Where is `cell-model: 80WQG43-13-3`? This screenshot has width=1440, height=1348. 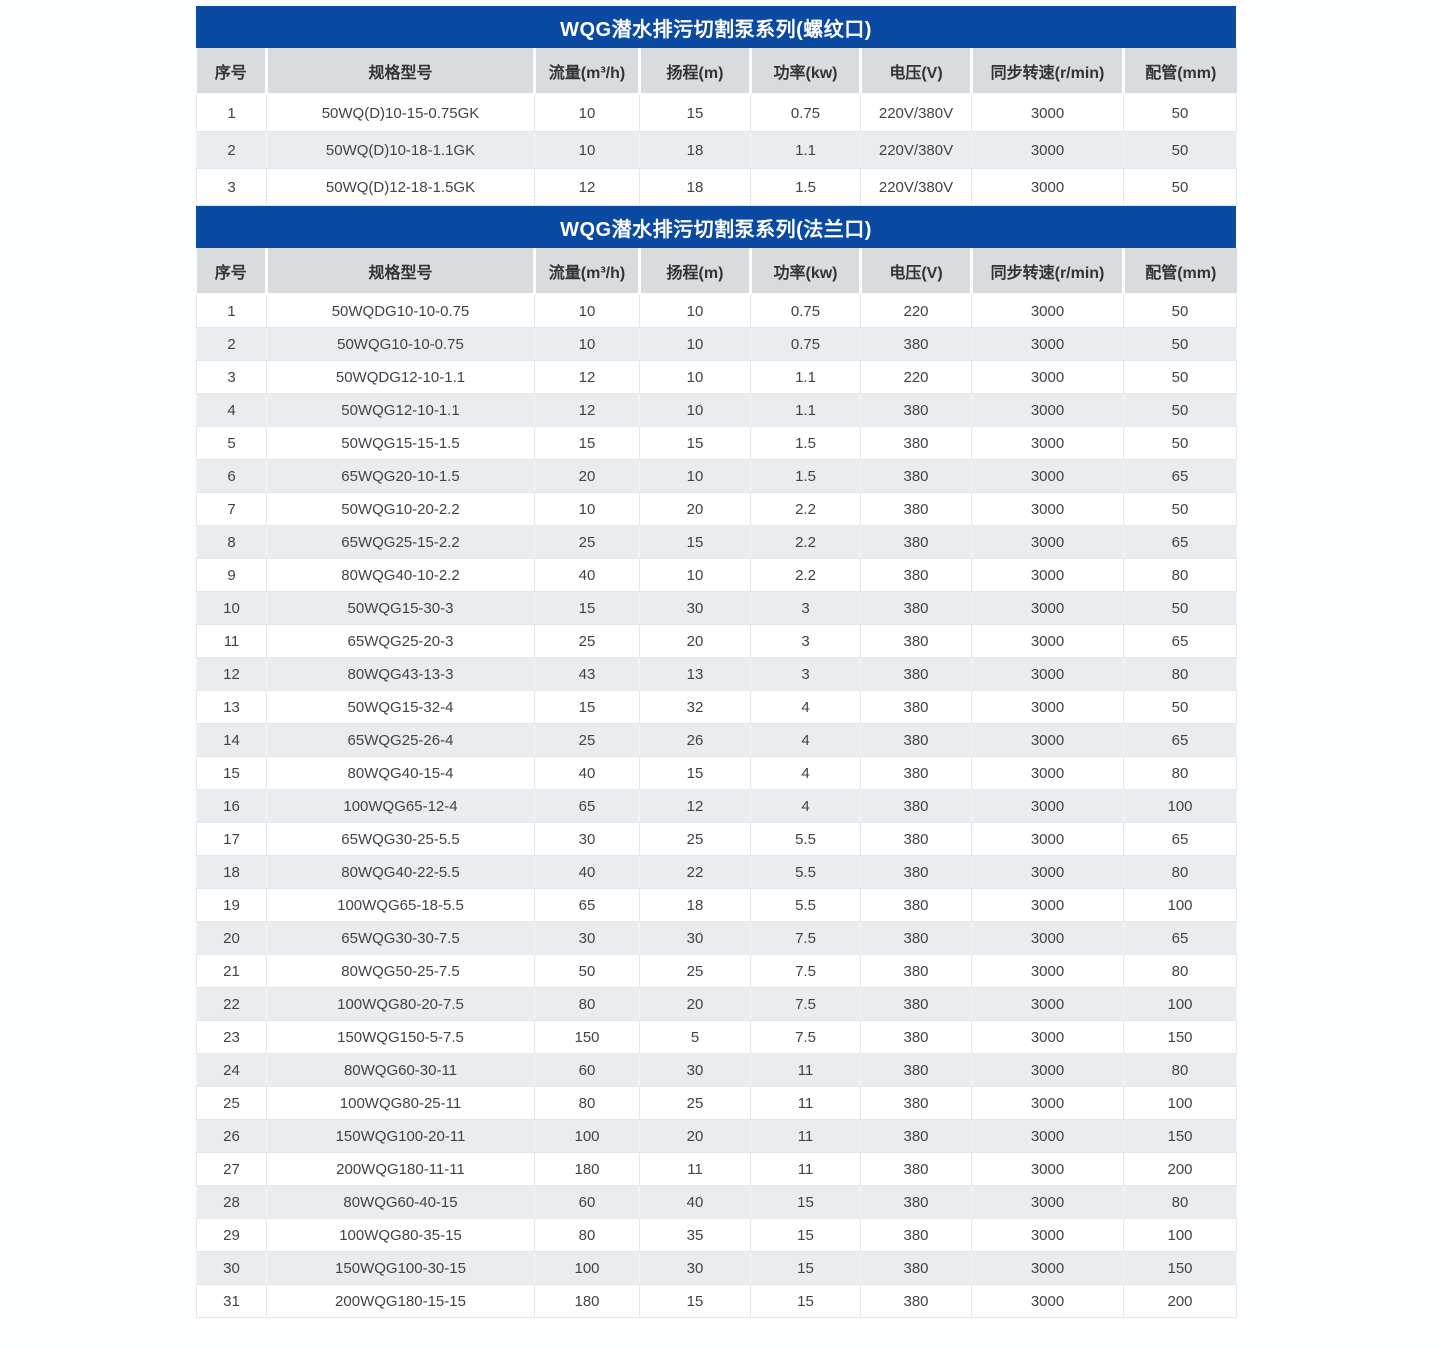 cell-model: 80WQG43-13-3 is located at coordinates (400, 674).